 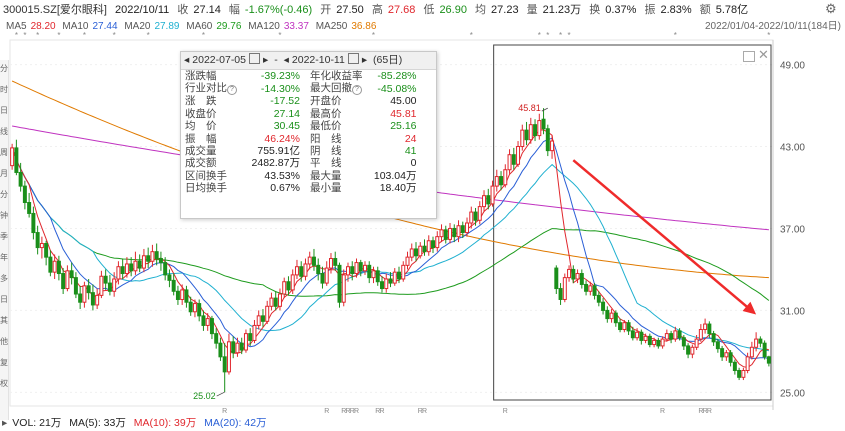 What do you see at coordinates (4, 236) in the screenshot?
I see `period-tab: 季` at bounding box center [4, 236].